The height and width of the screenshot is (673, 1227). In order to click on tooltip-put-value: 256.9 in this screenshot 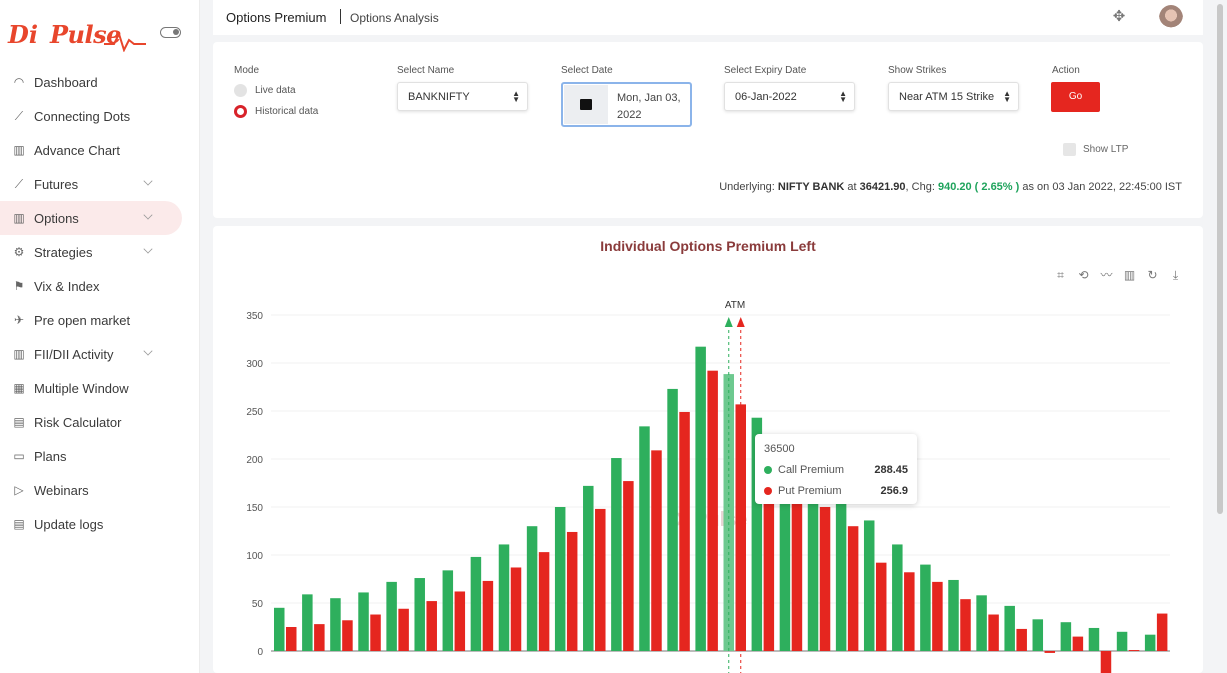, I will do `click(894, 491)`.